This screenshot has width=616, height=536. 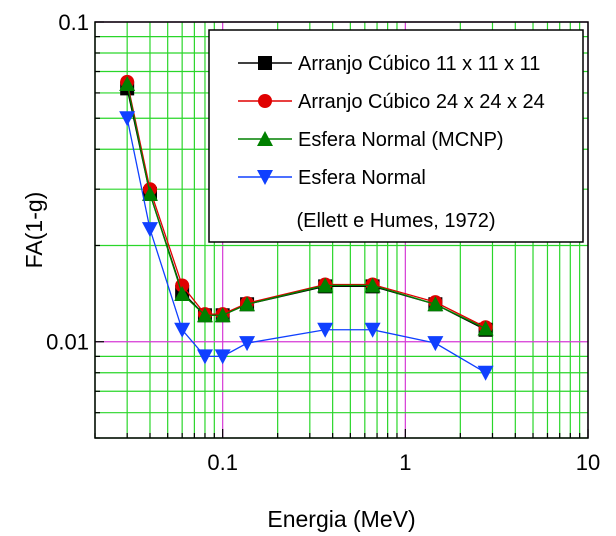 I want to click on legend-entry-label: Esfera Normal, so click(x=362, y=178).